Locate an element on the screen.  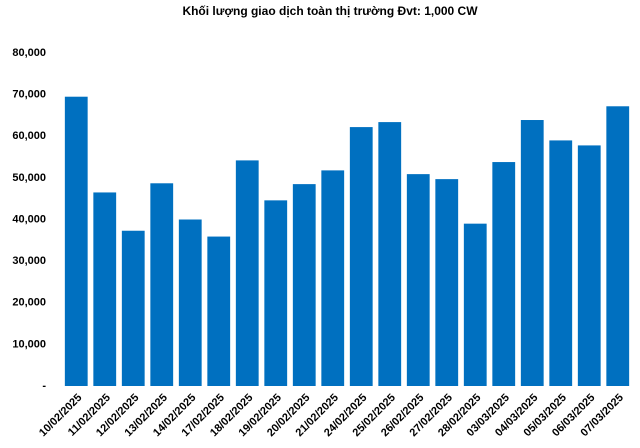
y-tick-label: 20,000 is located at coordinates (29, 303).